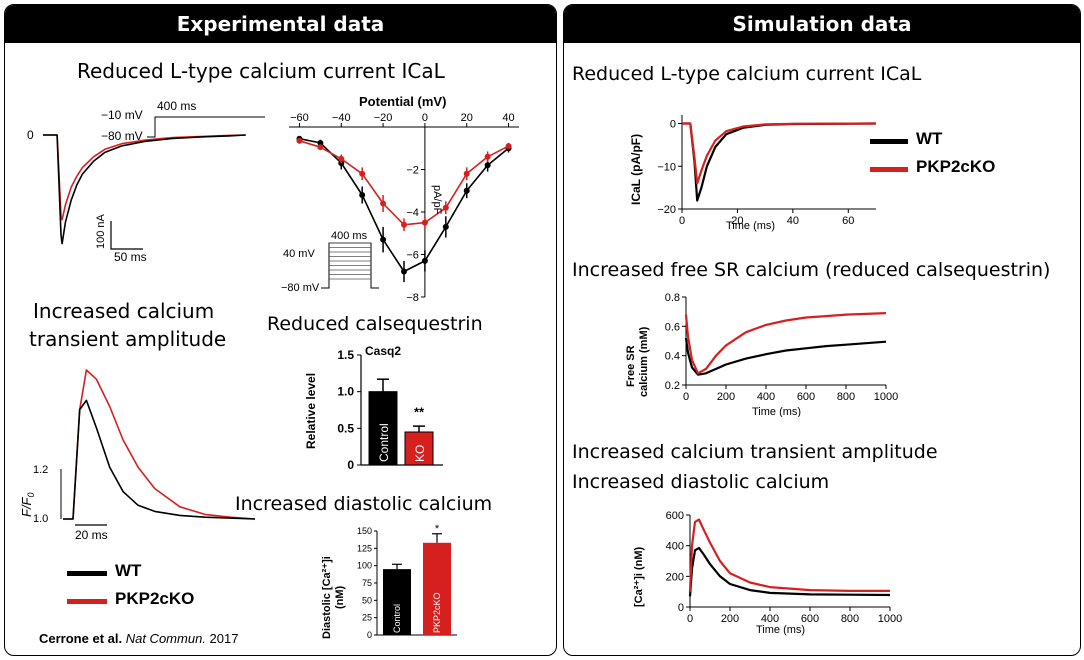 The width and height of the screenshot is (1084, 660). Describe the element at coordinates (122, 115) in the screenshot. I see `trace-protocol-v1: −10 mV` at that location.